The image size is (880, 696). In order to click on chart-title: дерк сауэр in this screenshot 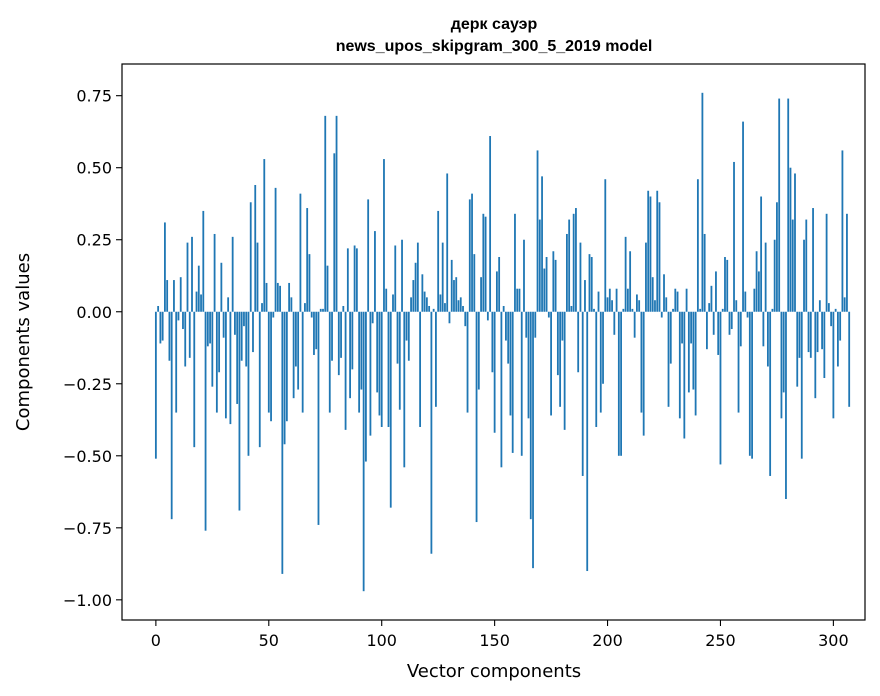, I will do `click(494, 24)`.